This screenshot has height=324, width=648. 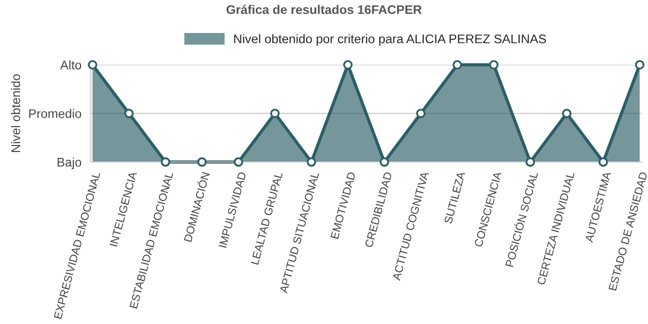 What do you see at coordinates (70, 163) in the screenshot?
I see `category-label: Bajo` at bounding box center [70, 163].